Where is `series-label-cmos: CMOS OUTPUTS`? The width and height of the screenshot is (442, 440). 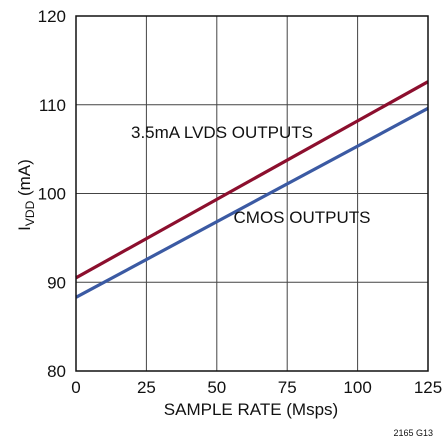 series-label-cmos: CMOS OUTPUTS is located at coordinates (302, 217).